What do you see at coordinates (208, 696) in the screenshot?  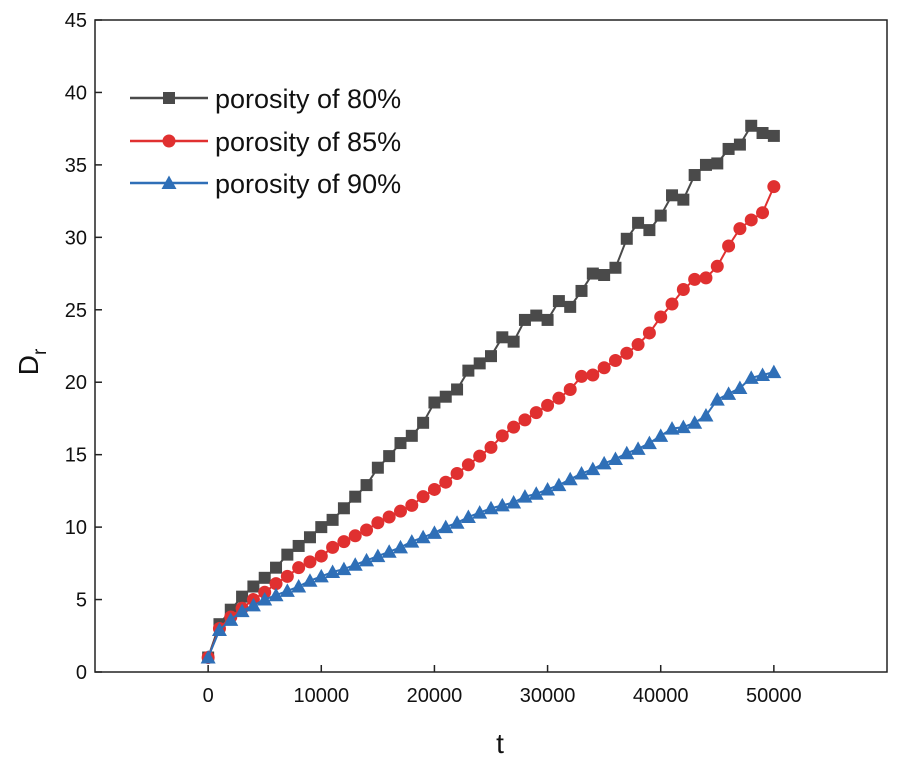 I see `x-tick-label: 0` at bounding box center [208, 696].